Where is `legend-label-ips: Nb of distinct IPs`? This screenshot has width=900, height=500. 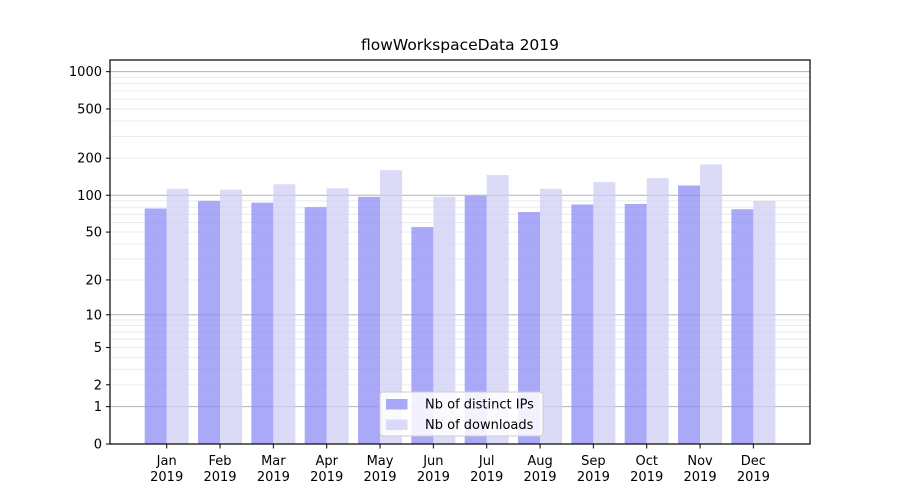 legend-label-ips: Nb of distinct IPs is located at coordinates (479, 405).